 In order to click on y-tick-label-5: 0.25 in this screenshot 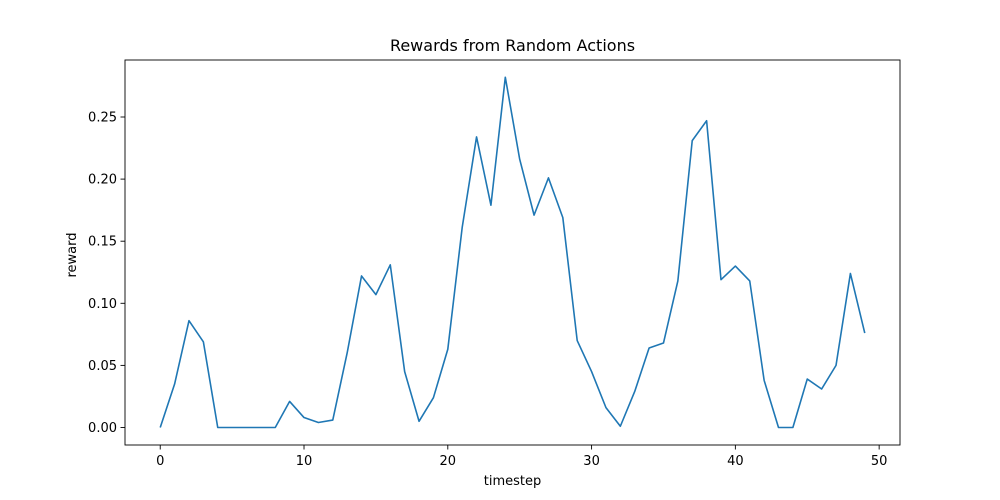, I will do `click(102, 118)`.